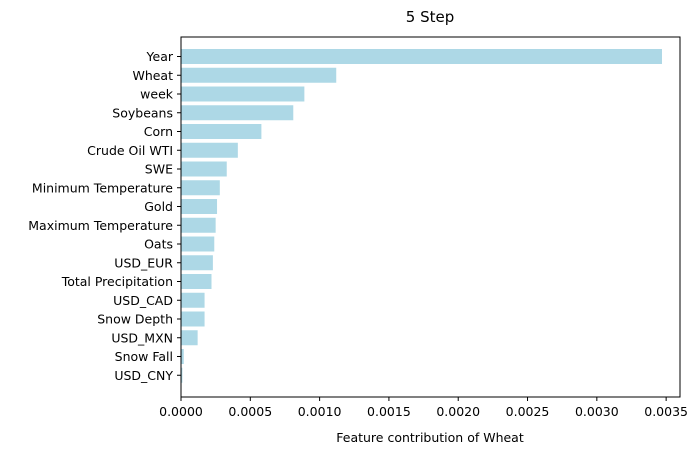 This screenshot has width=690, height=455. What do you see at coordinates (199, 206) in the screenshot?
I see `bar-gold` at bounding box center [199, 206].